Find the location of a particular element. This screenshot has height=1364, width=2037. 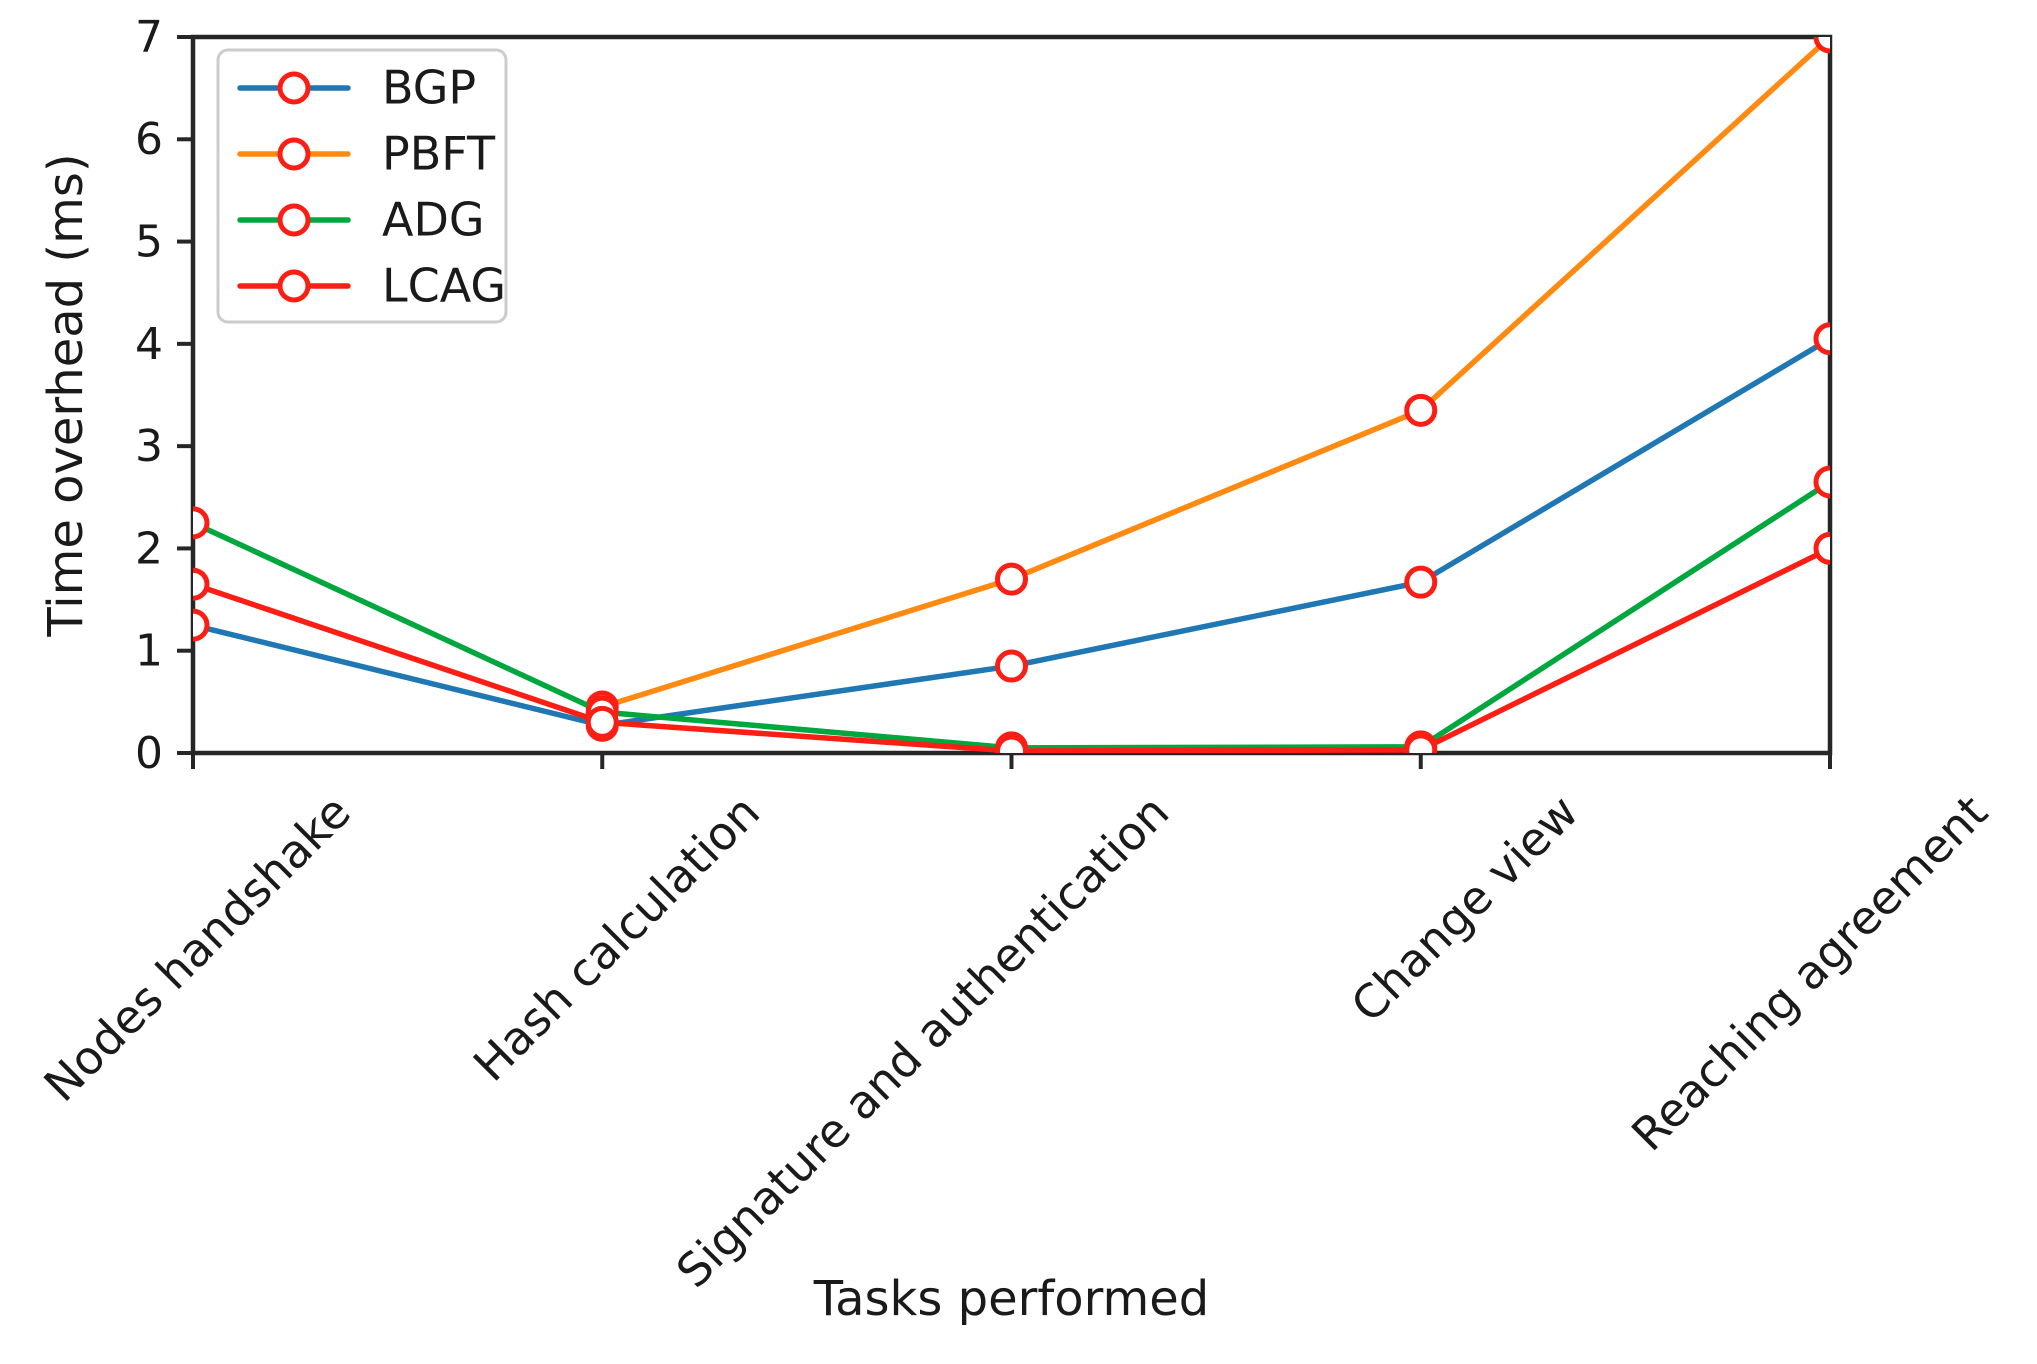

legend-box is located at coordinates (362, 186).